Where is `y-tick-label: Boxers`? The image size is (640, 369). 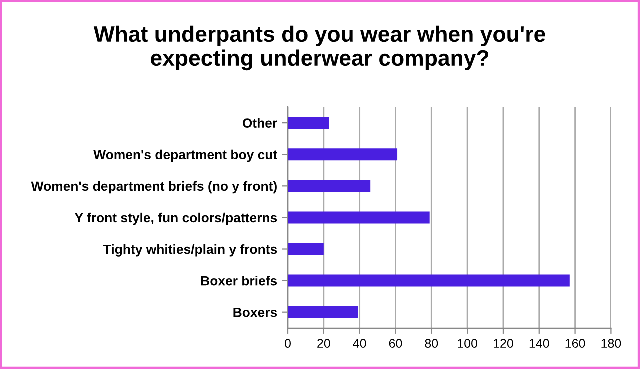
y-tick-label: Boxers is located at coordinates (256, 313).